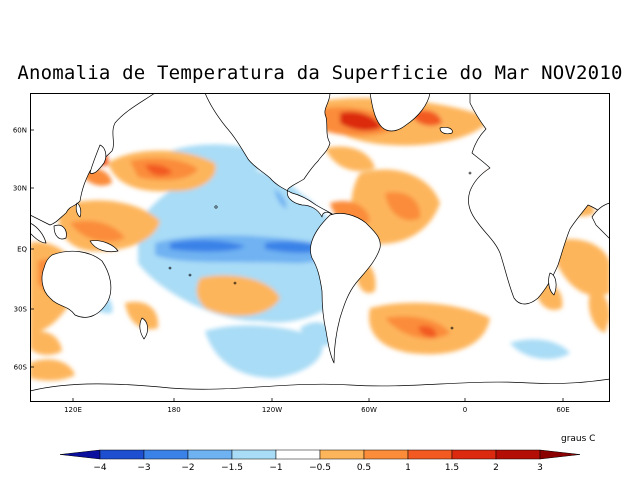  I want to click on japan-landmass, so click(98, 159).